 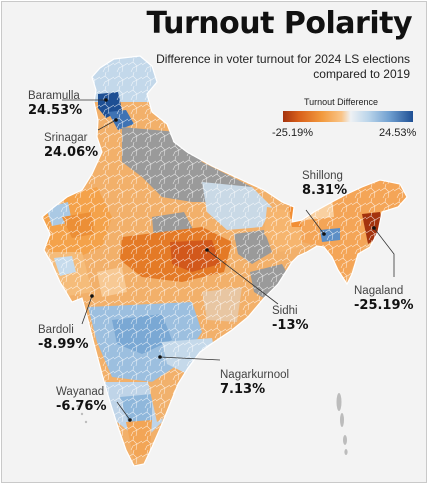 What do you see at coordinates (54, 96) in the screenshot?
I see `callout-baramulla-name: Baramulla` at bounding box center [54, 96].